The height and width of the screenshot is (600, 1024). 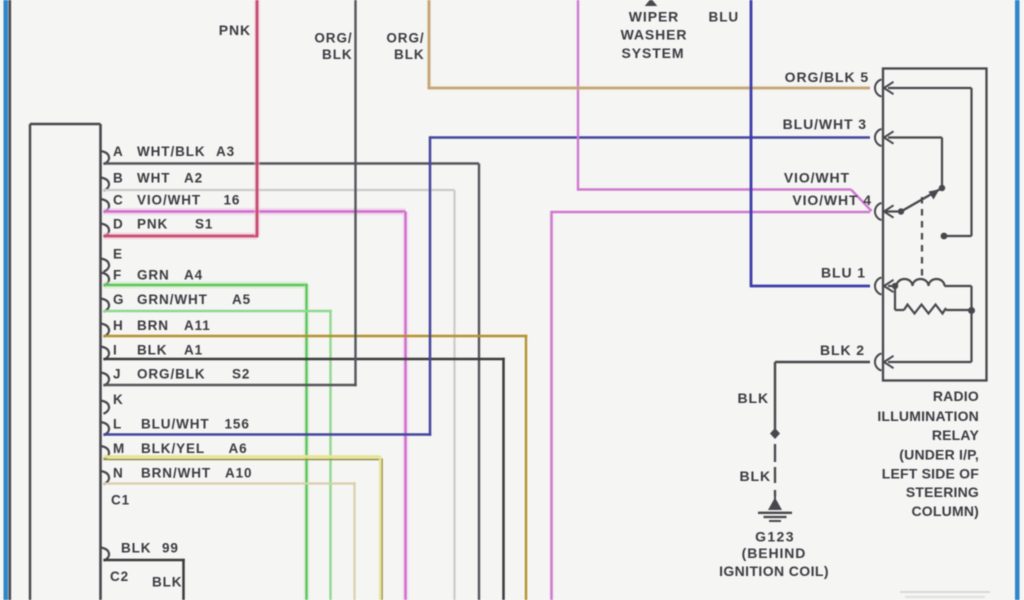 I want to click on svg-text: (UNDER I/P,, so click(x=939, y=455).